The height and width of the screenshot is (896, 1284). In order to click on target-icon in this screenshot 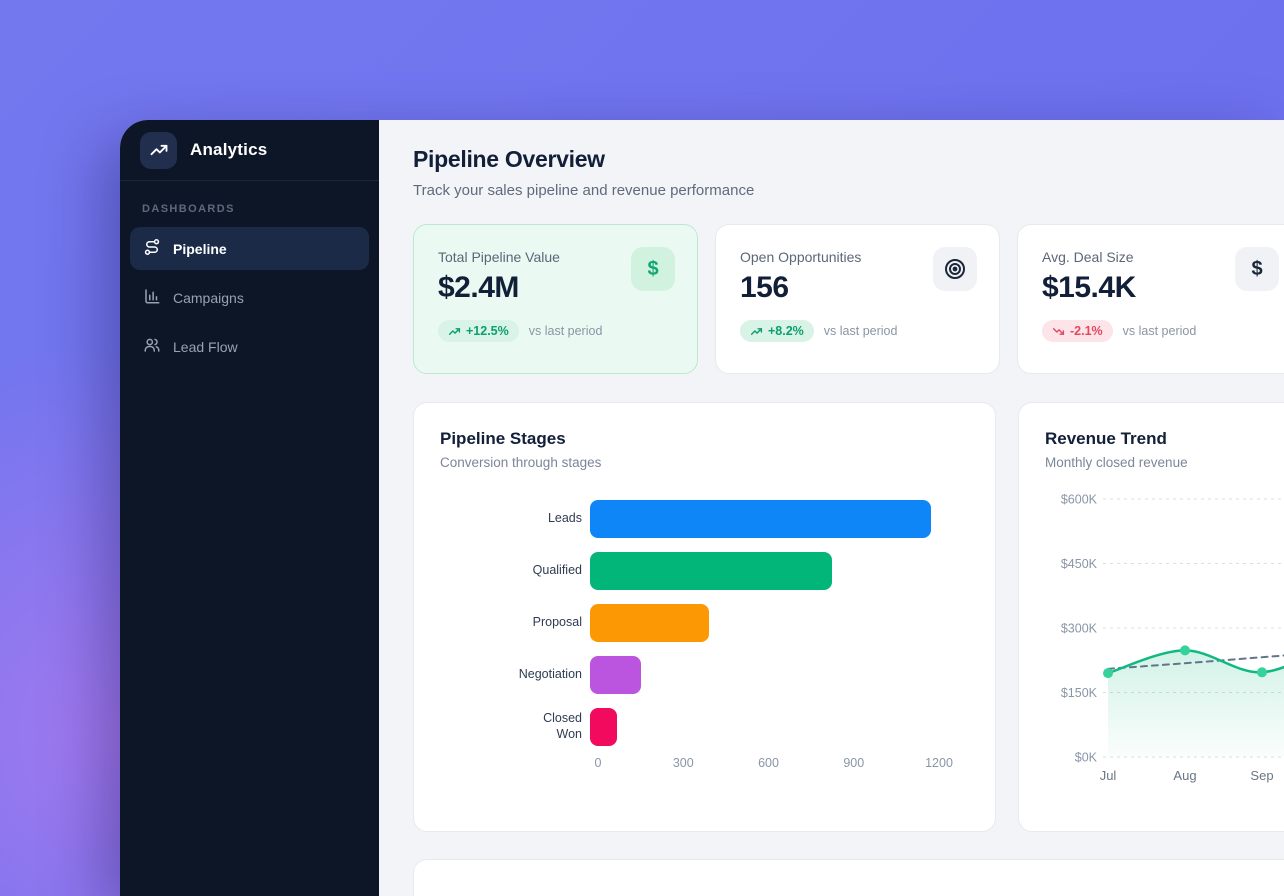, I will do `click(955, 269)`.